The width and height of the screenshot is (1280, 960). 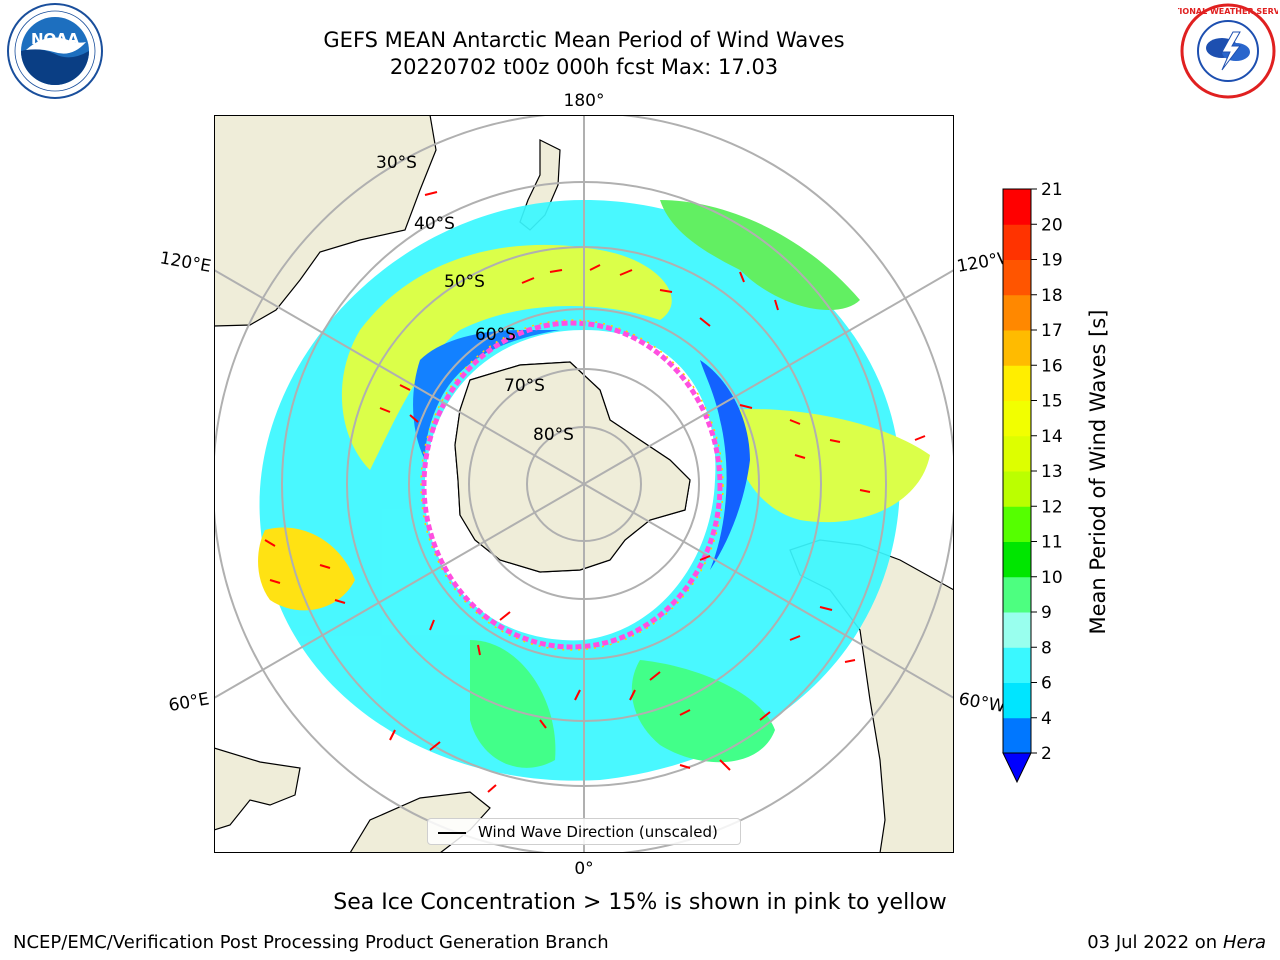 I want to click on legend-entry: Wind Wave Direction (unscaled), so click(x=598, y=832).